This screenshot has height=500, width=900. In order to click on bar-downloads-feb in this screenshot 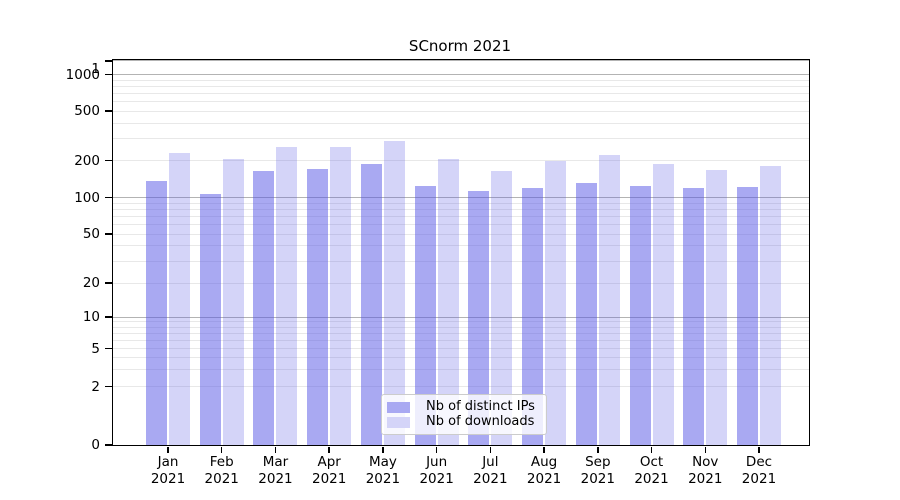, I will do `click(233, 301)`.